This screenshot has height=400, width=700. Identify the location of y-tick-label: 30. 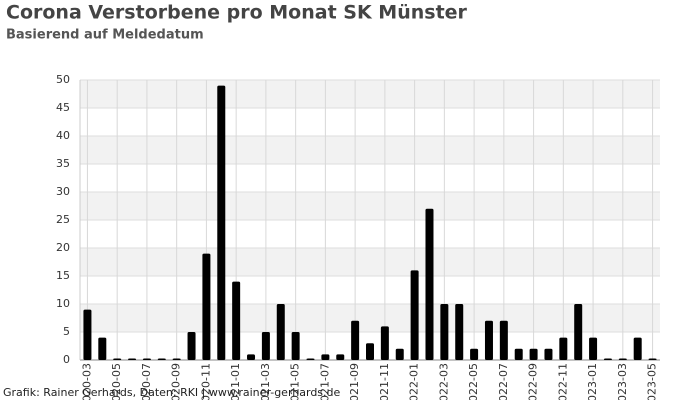
(63, 191).